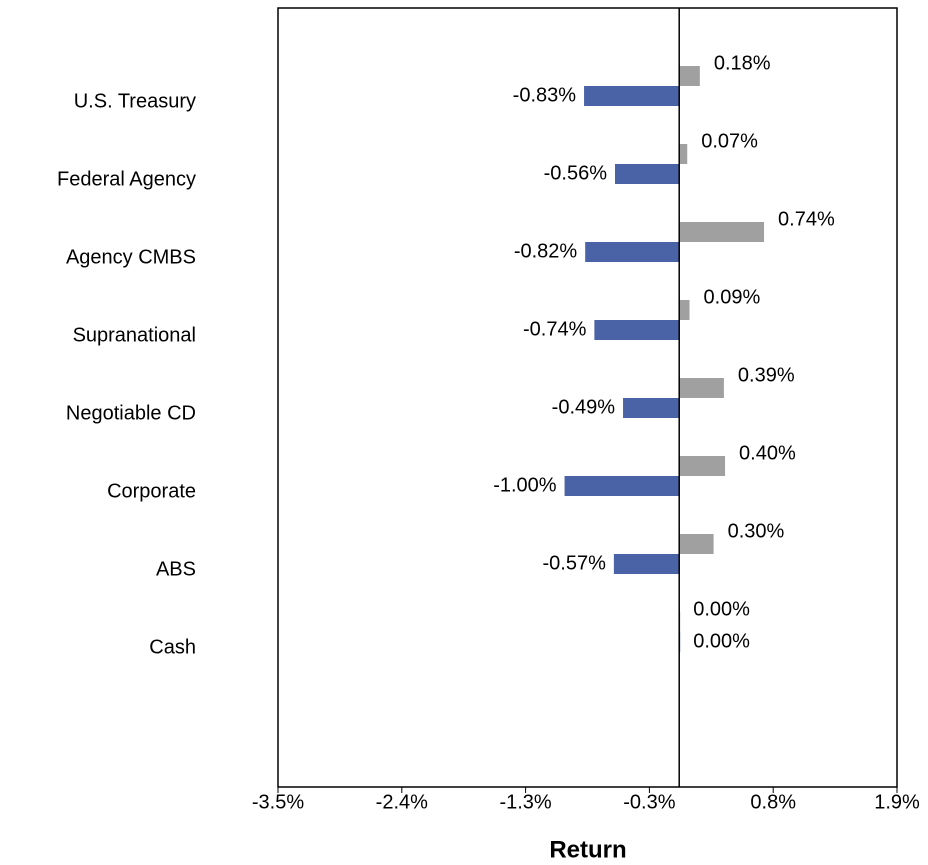  I want to click on data-label: 0.40%, so click(767, 453).